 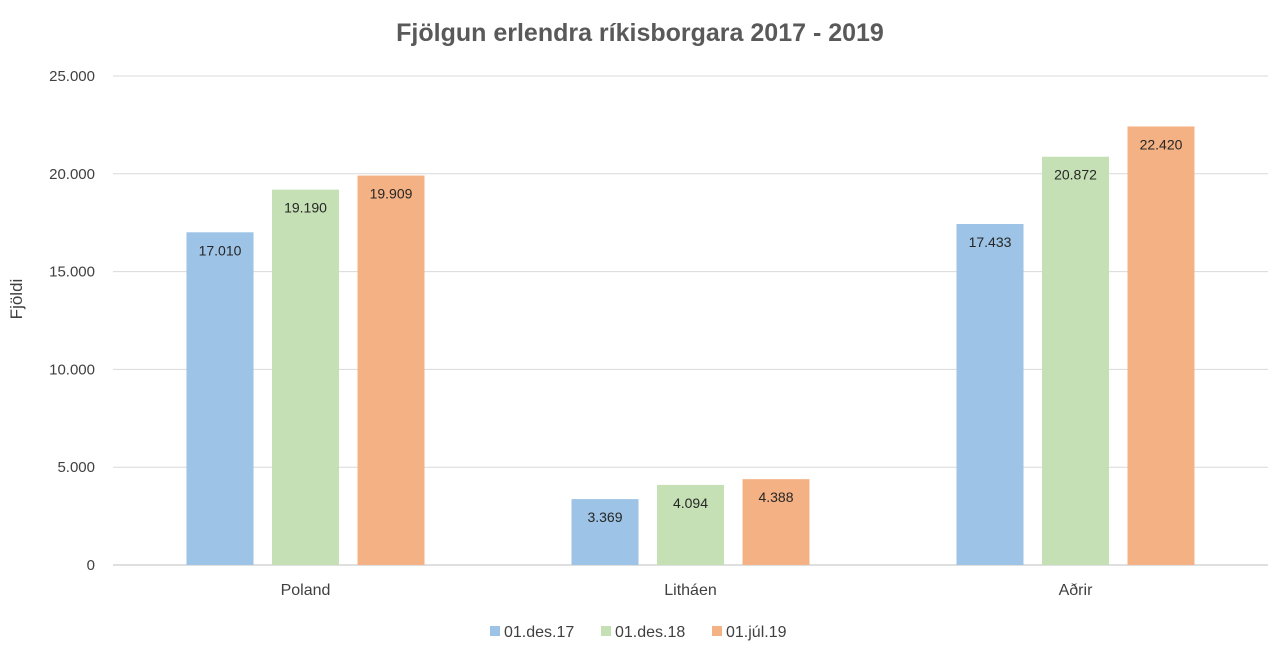 I want to click on data-label: 20.872, so click(x=1075, y=175).